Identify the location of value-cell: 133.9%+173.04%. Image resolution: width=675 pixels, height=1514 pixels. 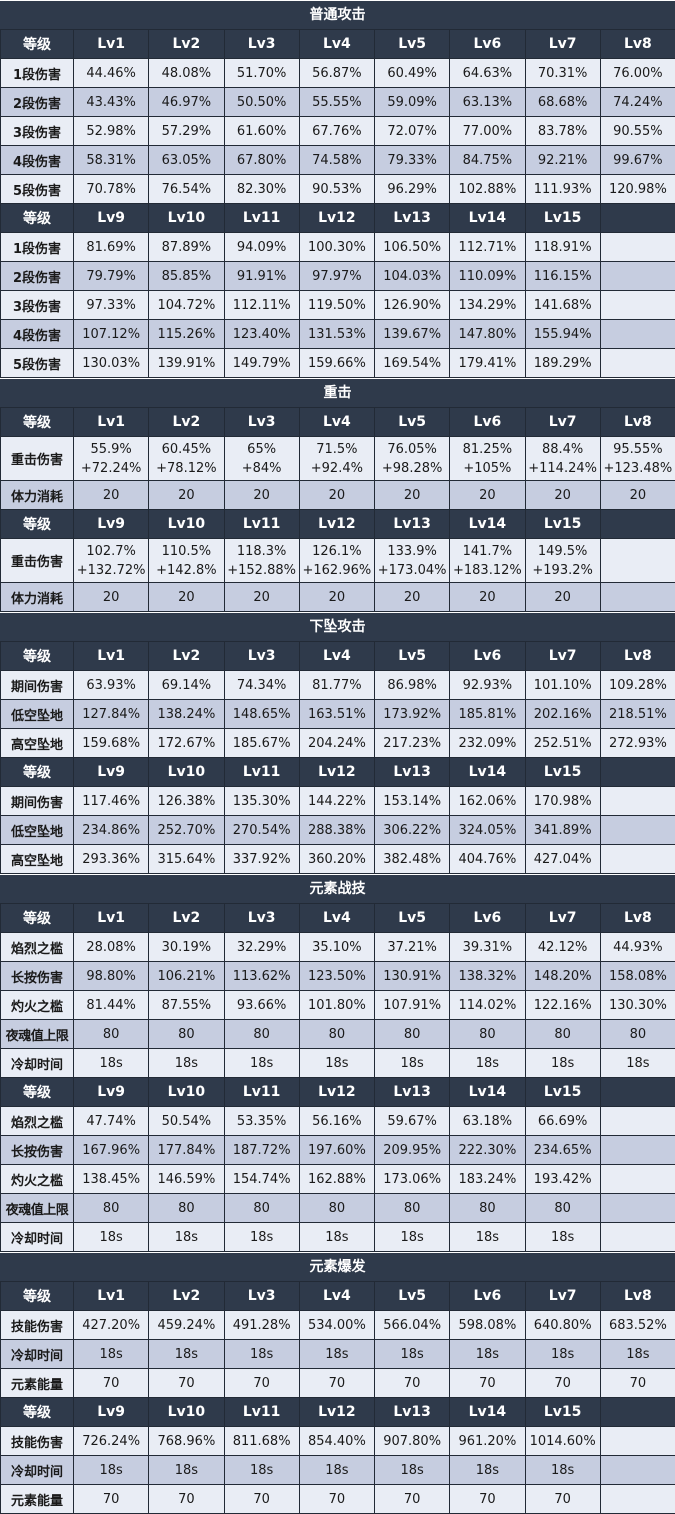
(412, 561).